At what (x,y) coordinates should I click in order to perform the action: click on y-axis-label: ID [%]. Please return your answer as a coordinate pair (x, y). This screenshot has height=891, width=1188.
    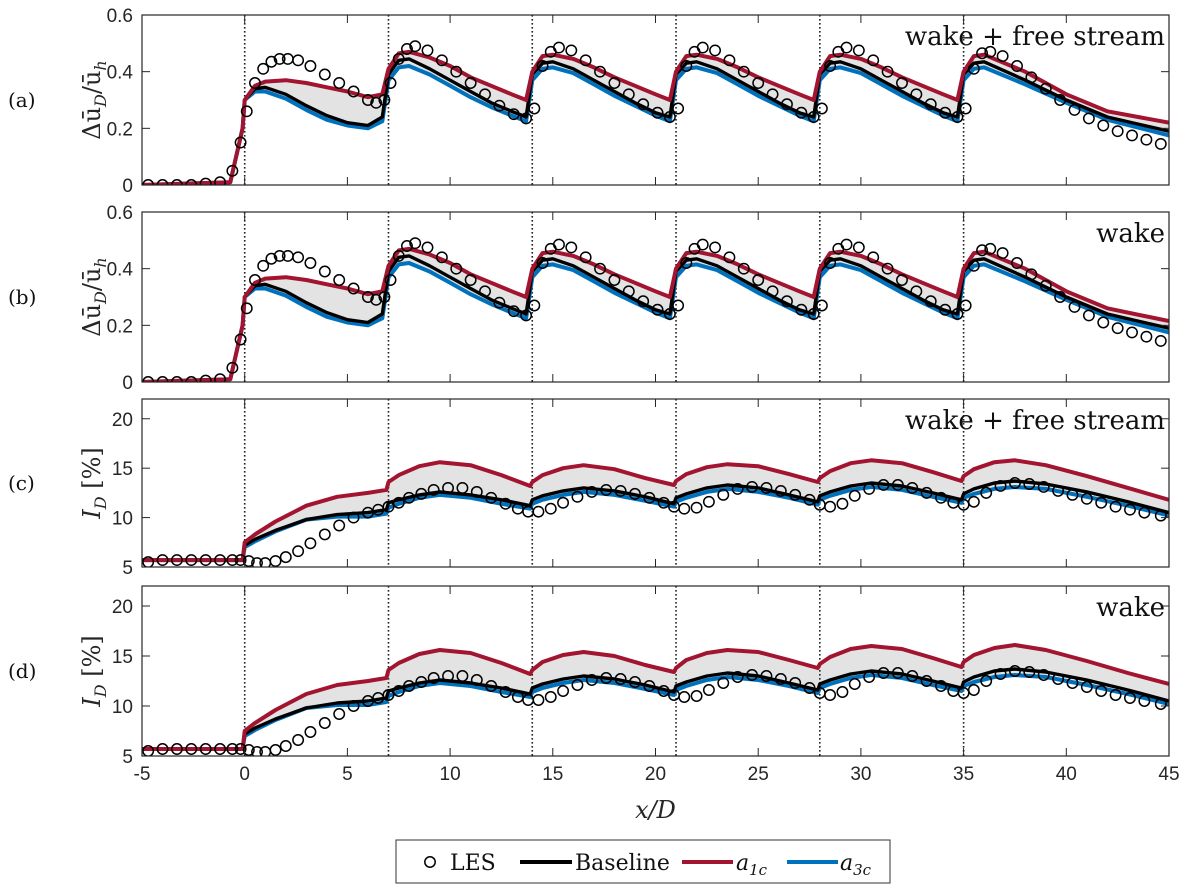
    Looking at the image, I should click on (94, 671).